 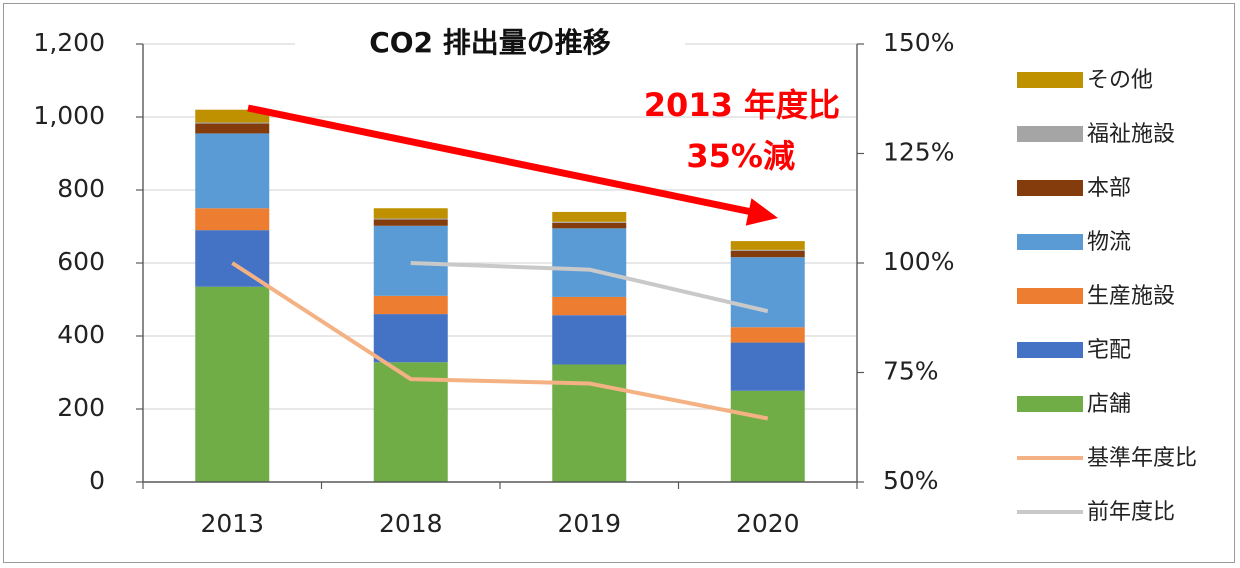 I want to click on x-tick-label: 2013, so click(x=232, y=523).